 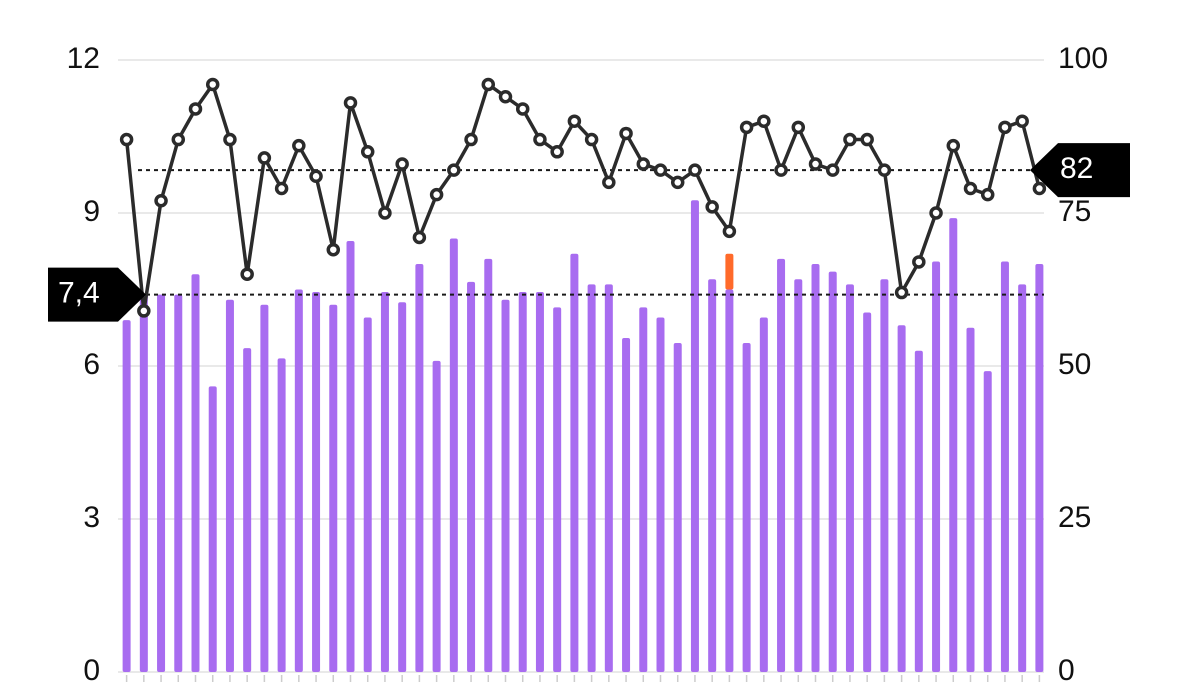 I want to click on y-tick-label: 0, so click(x=91, y=669).